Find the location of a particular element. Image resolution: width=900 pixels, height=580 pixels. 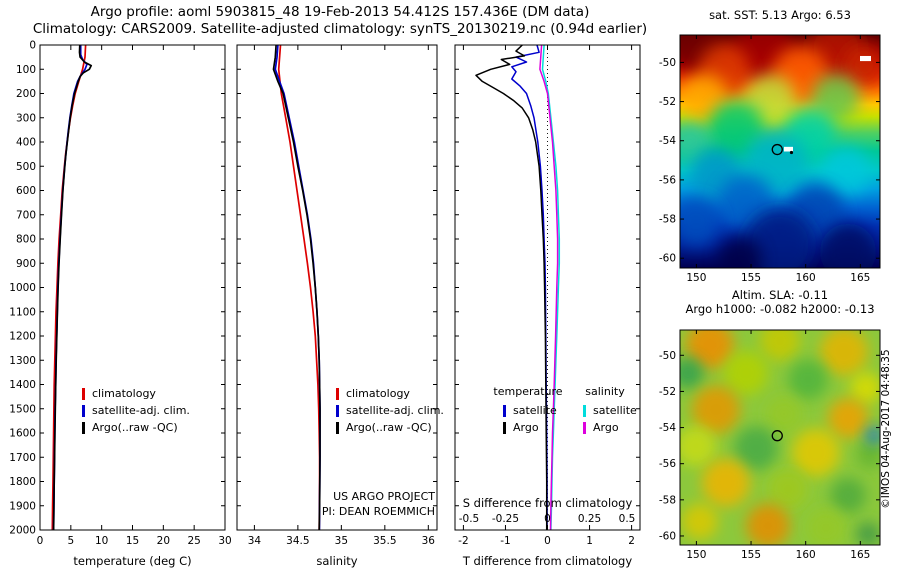

legend-item-t-argo: Argo is located at coordinates (530, 427).